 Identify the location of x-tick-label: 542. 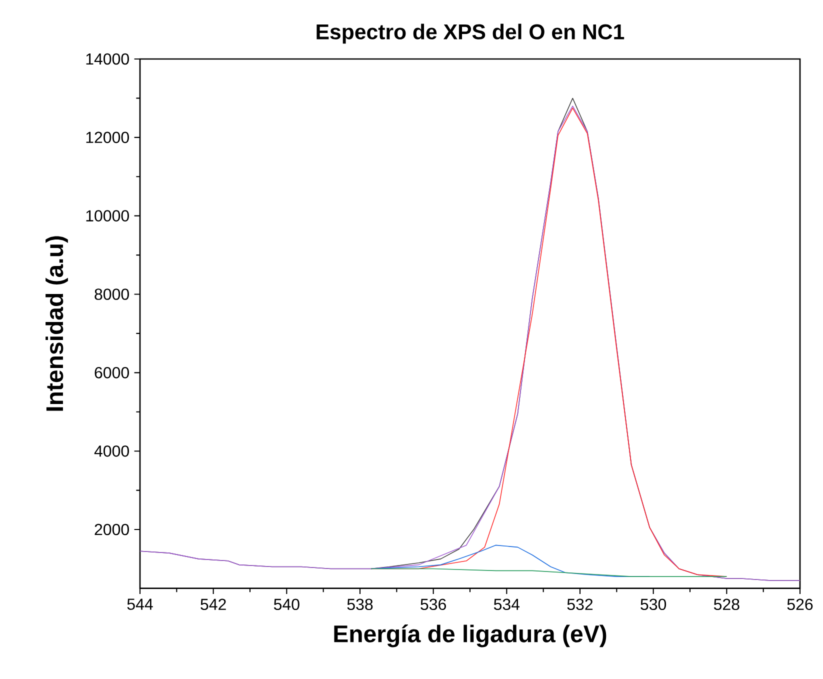
(213, 604).